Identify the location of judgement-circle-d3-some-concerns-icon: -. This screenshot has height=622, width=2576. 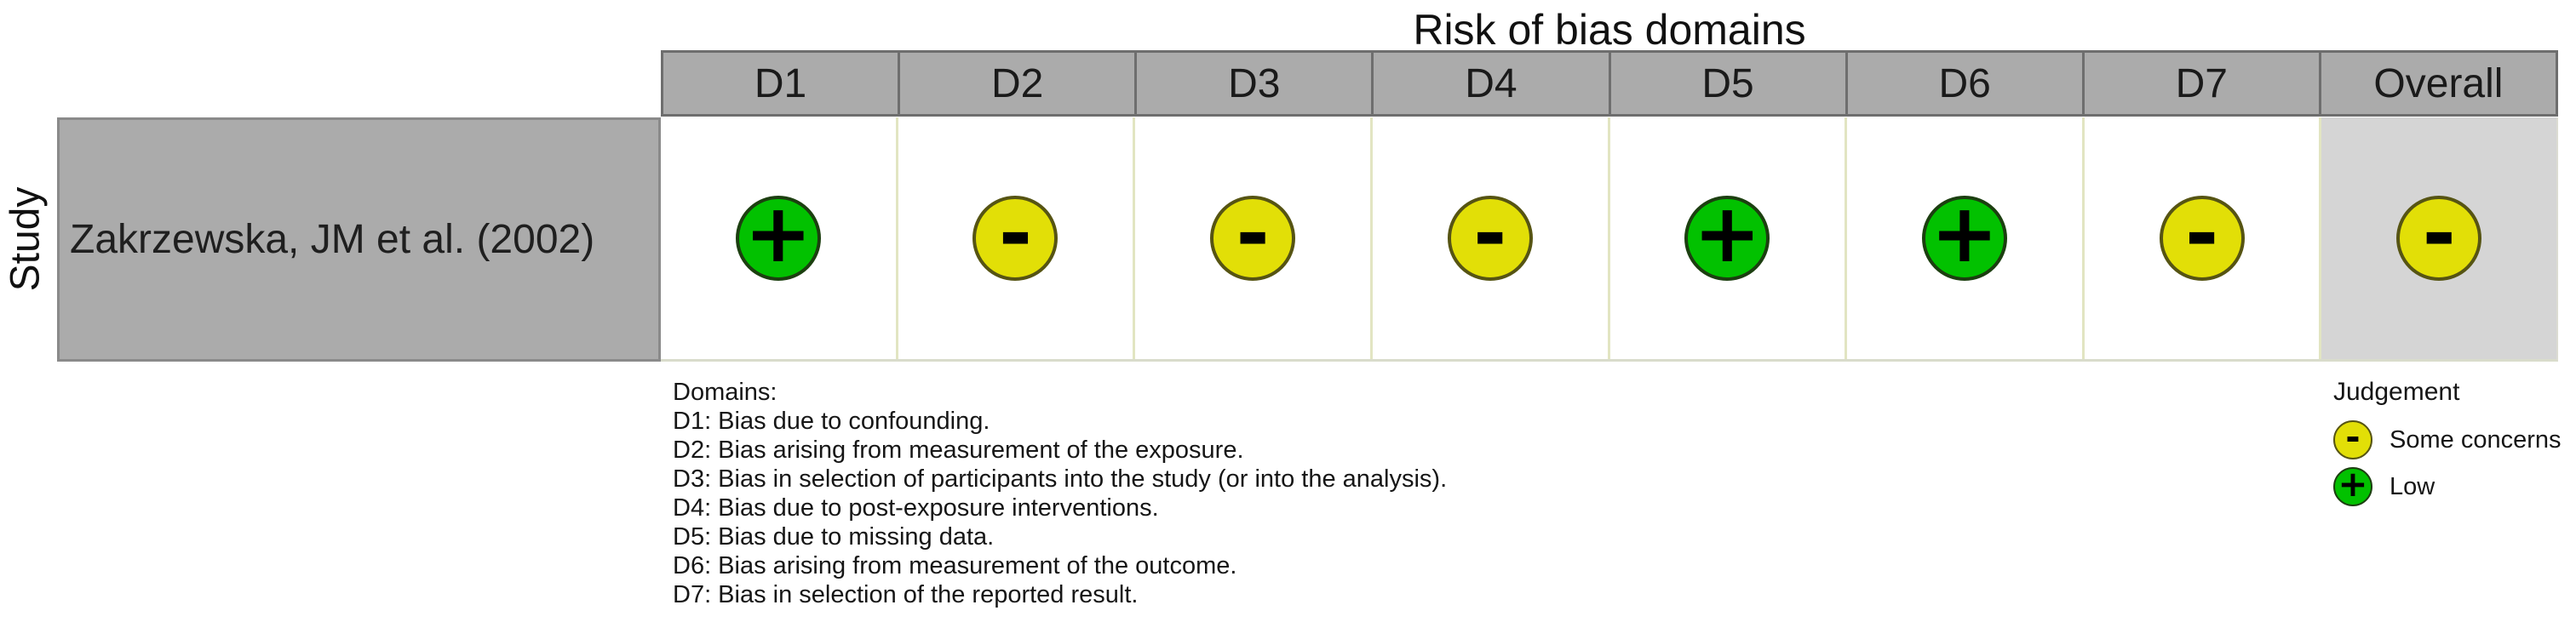
(1253, 233).